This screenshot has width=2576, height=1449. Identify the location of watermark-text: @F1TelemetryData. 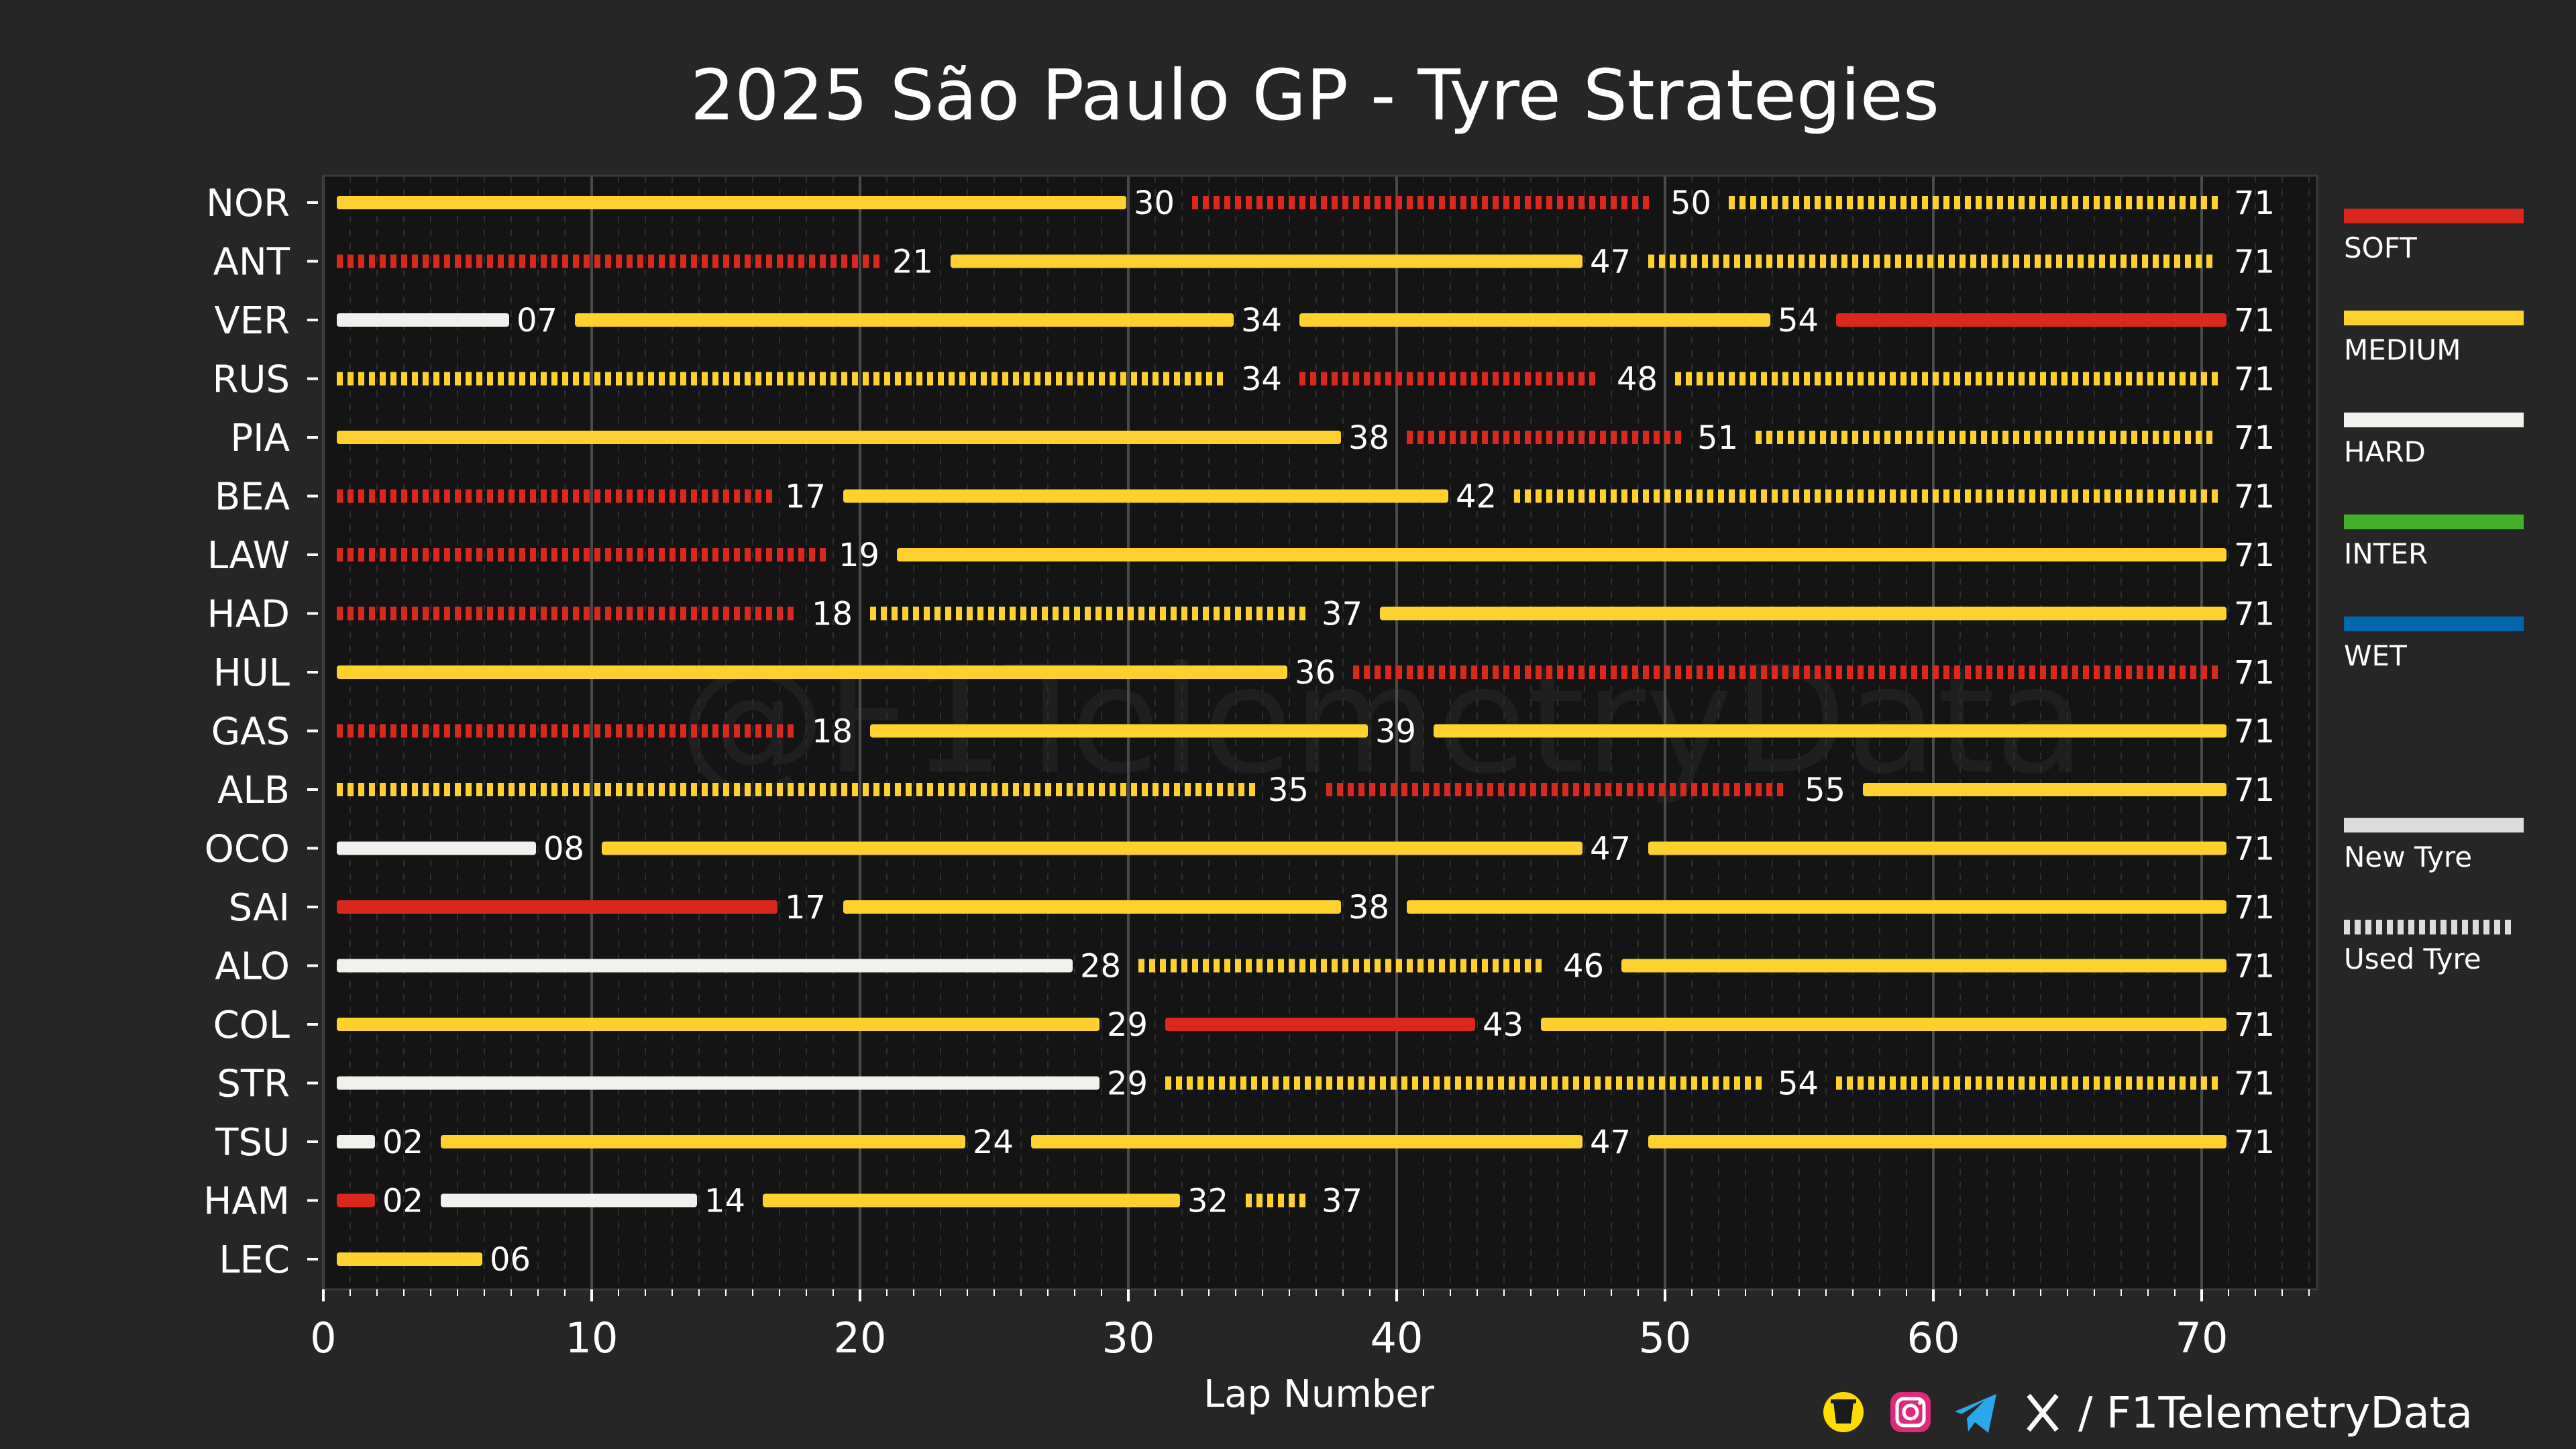
(1381, 720).